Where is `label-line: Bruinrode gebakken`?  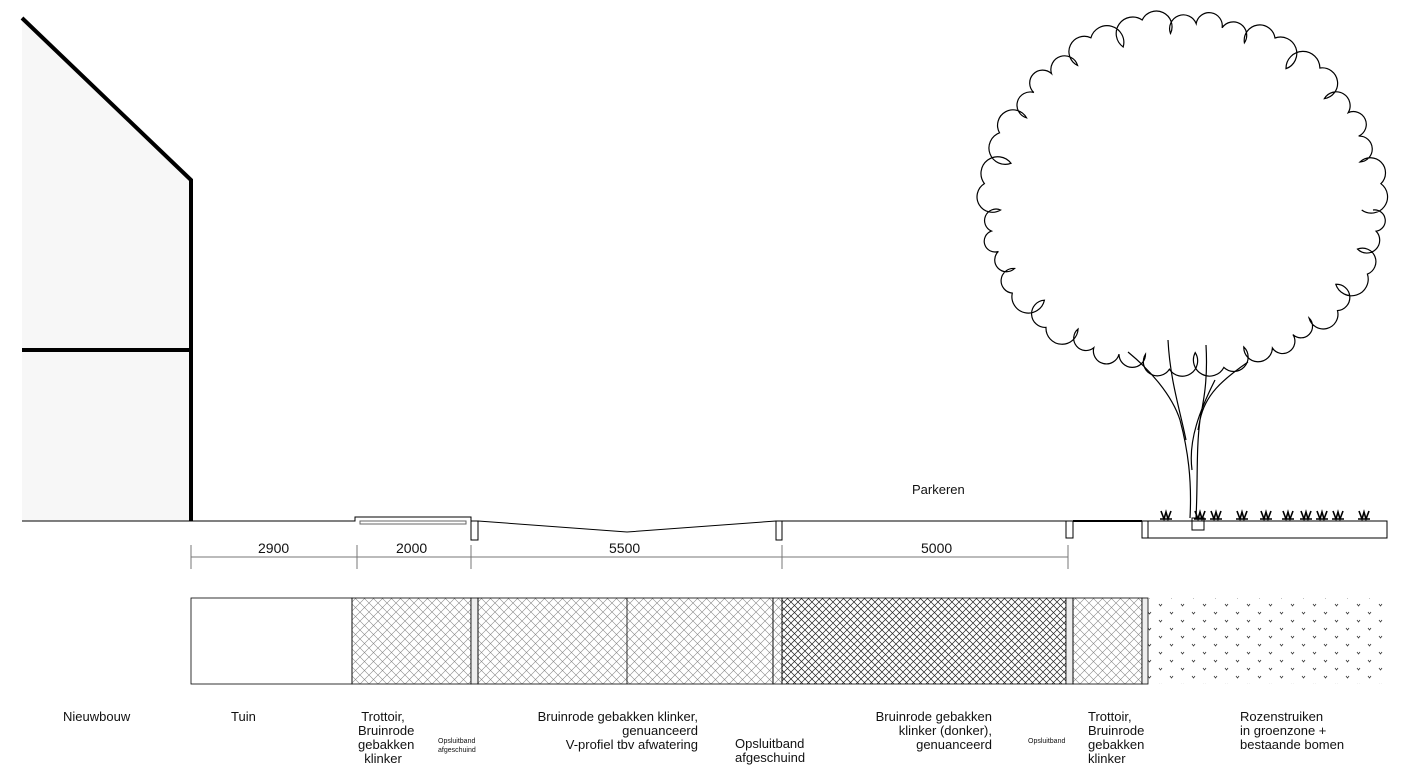
label-line: Bruinrode gebakken is located at coordinates (933, 716).